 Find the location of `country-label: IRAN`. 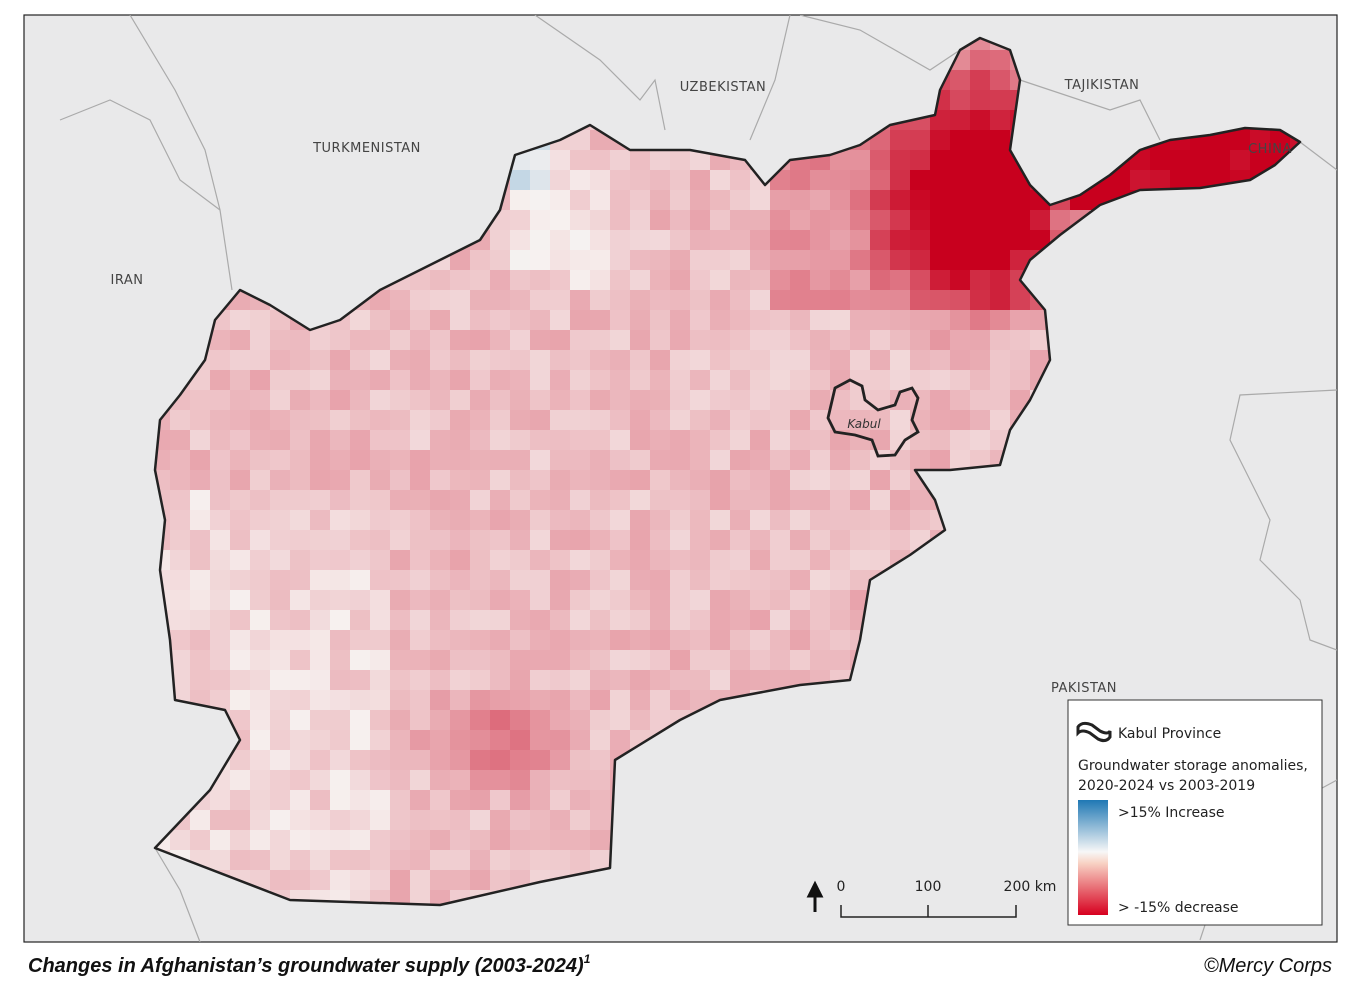

country-label: IRAN is located at coordinates (127, 280).